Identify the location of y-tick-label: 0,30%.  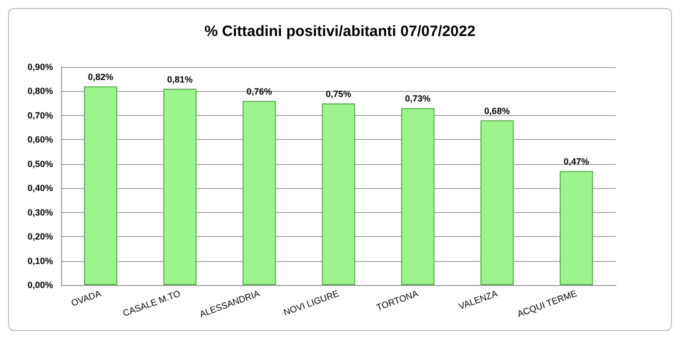
(40, 212).